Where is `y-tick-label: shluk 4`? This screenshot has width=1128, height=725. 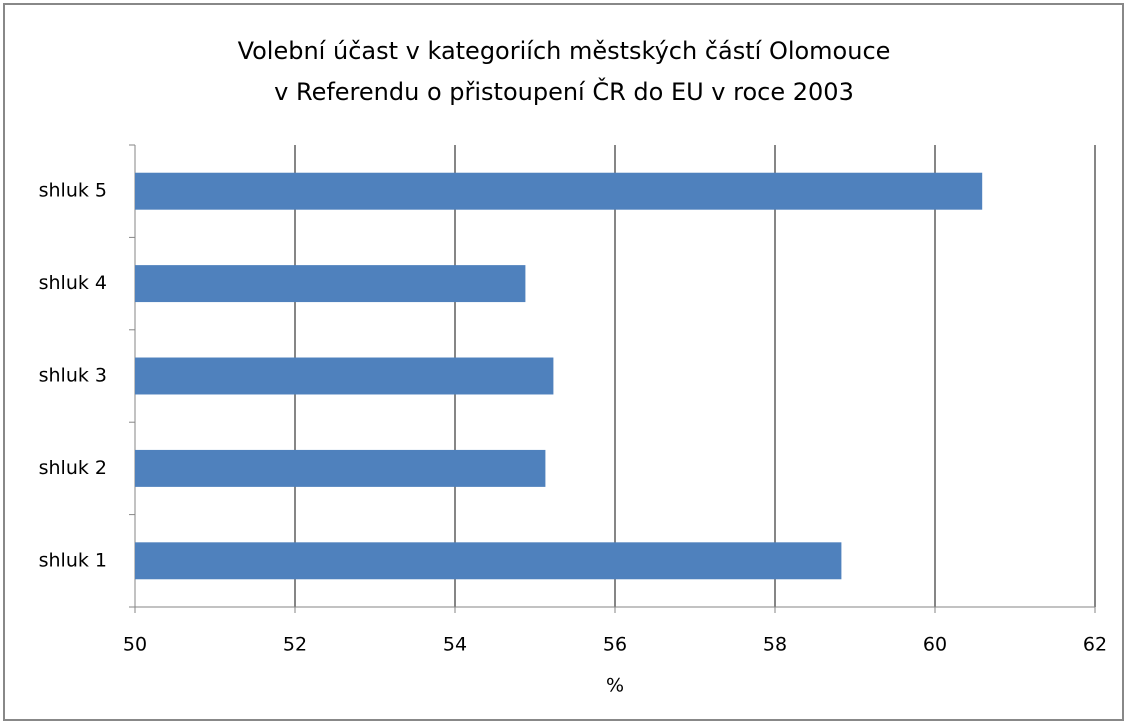 y-tick-label: shluk 4 is located at coordinates (73, 283).